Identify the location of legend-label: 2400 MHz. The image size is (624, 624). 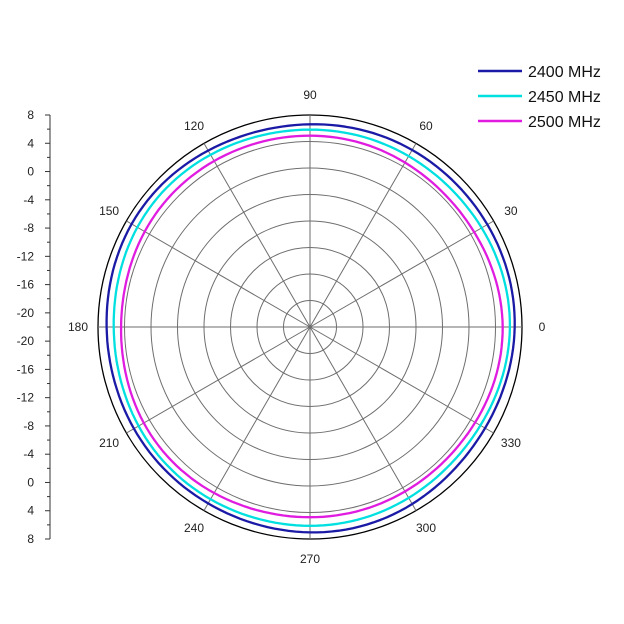
(564, 72).